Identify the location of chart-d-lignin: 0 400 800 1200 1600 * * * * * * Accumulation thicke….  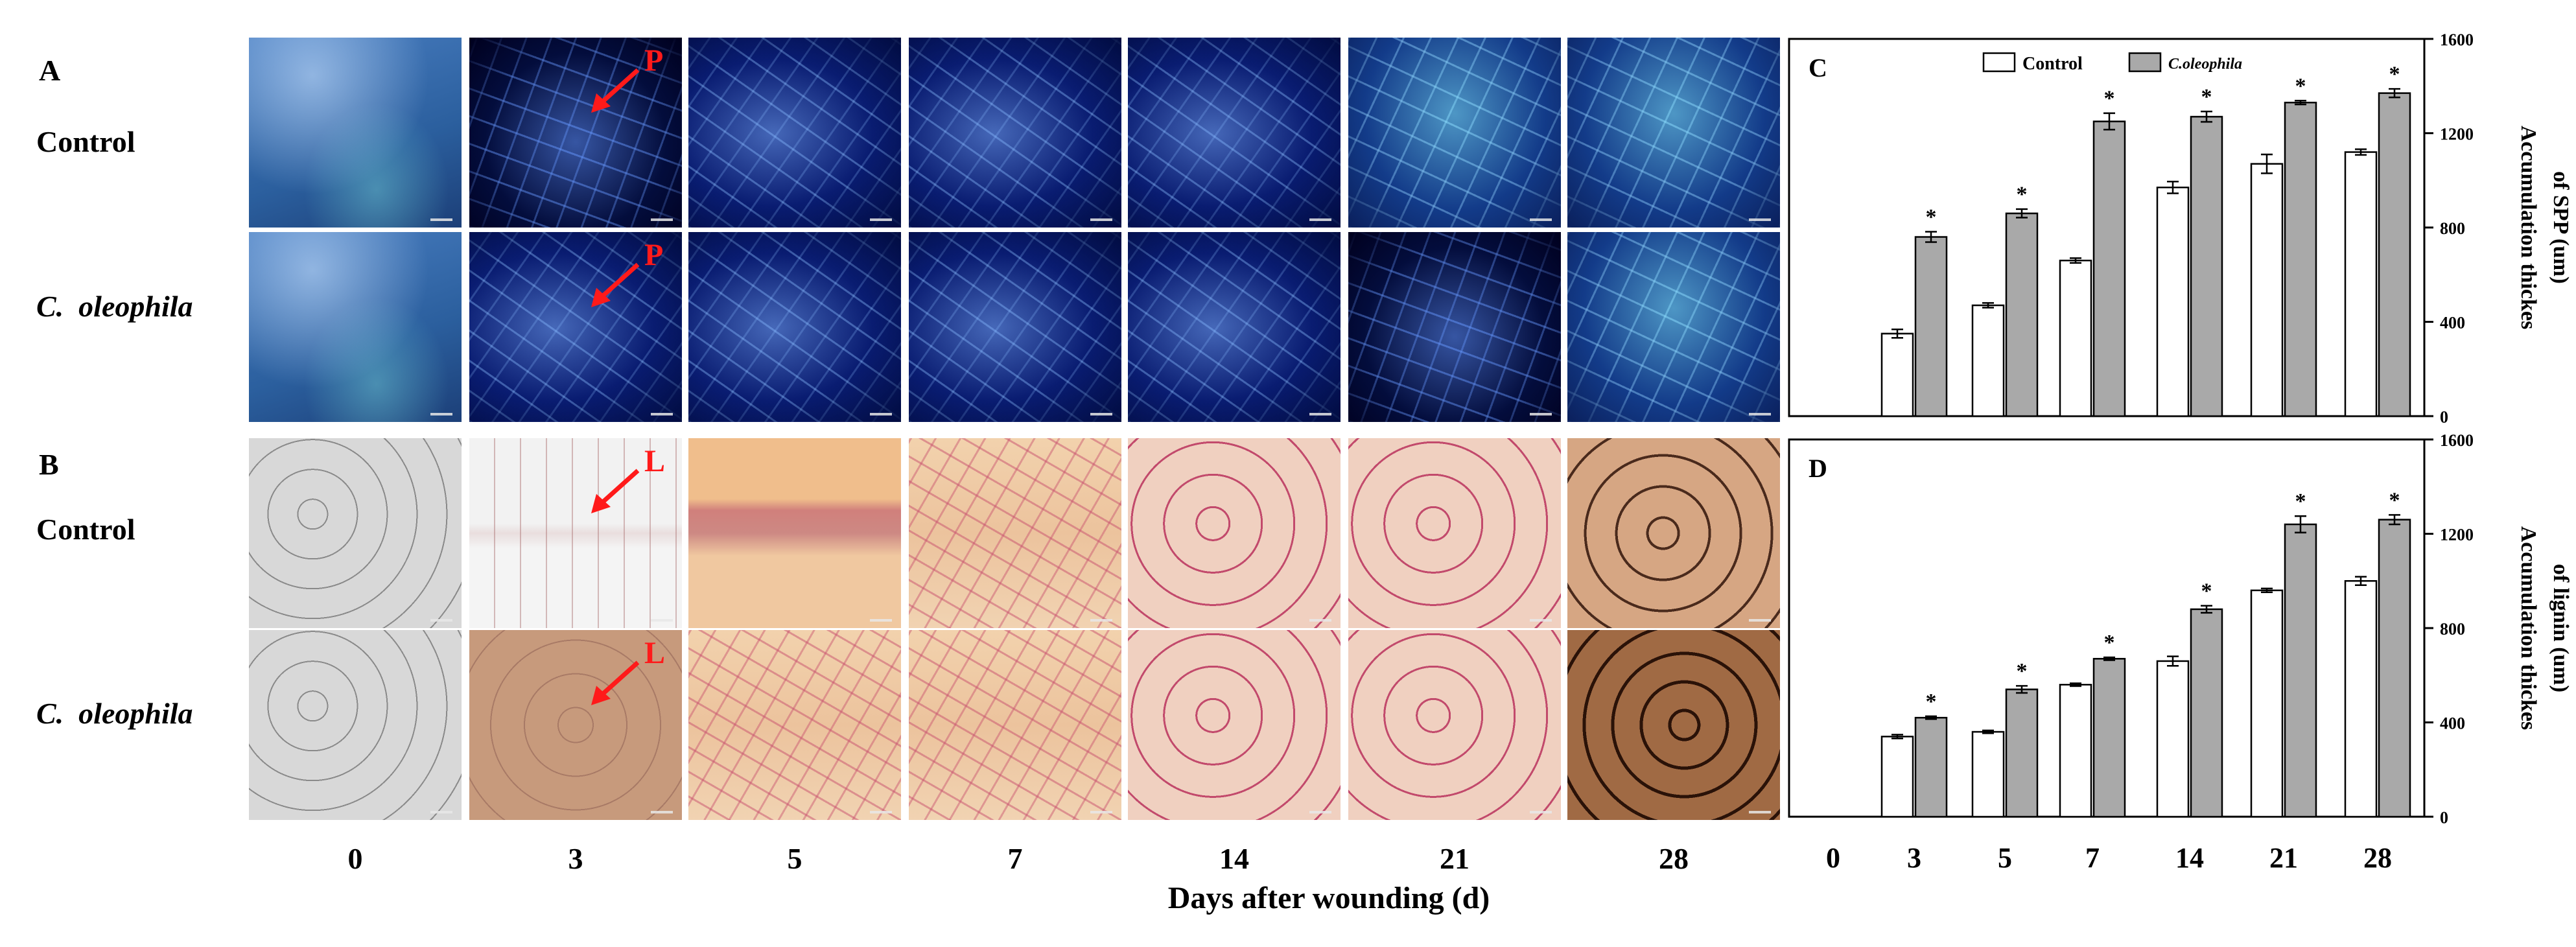
(2180, 652).